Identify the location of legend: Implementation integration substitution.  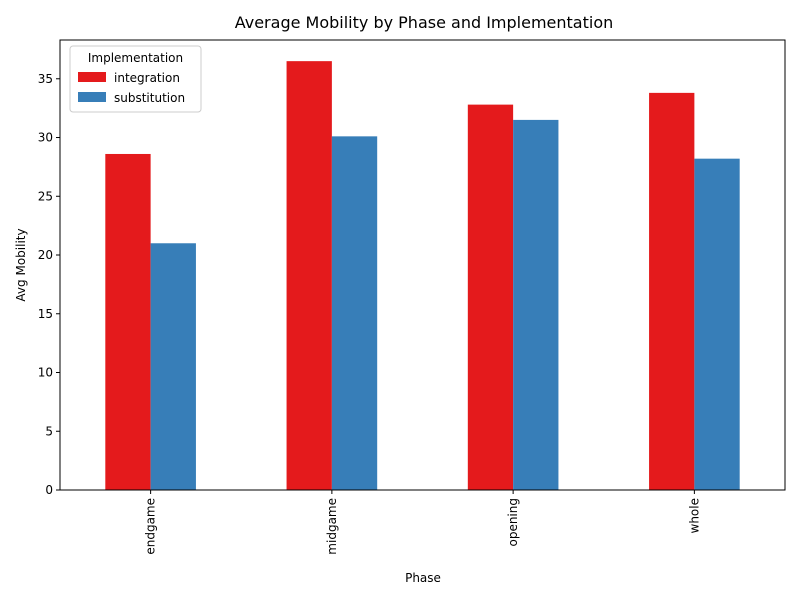
(135, 79).